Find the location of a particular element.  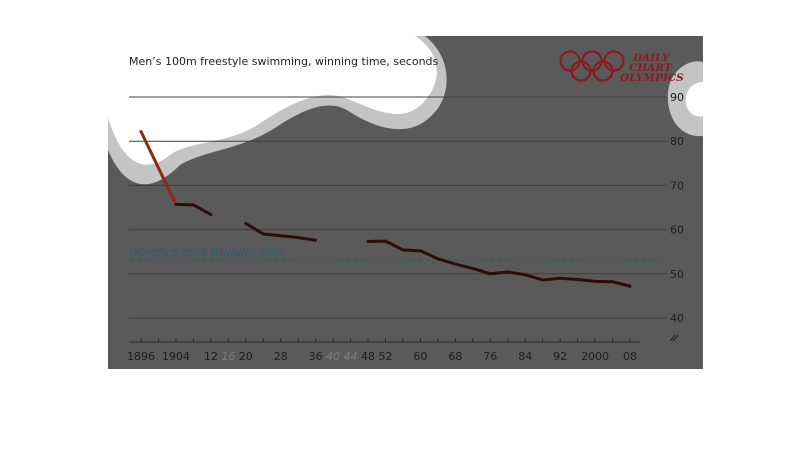

brand-line-olympics: OLYMPICS is located at coordinates (652, 78).